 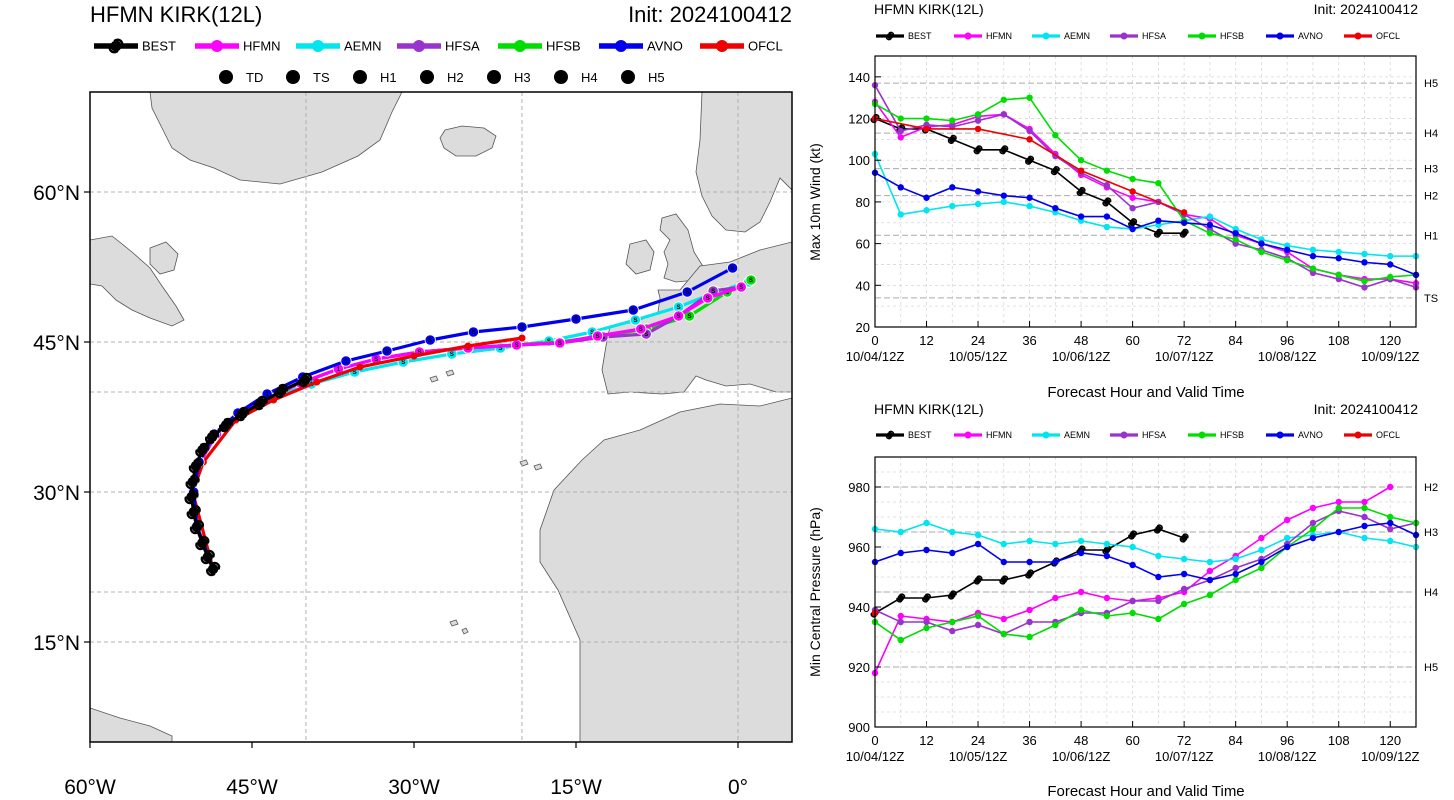 I want to click on legend-marker-best, so click(x=116, y=46).